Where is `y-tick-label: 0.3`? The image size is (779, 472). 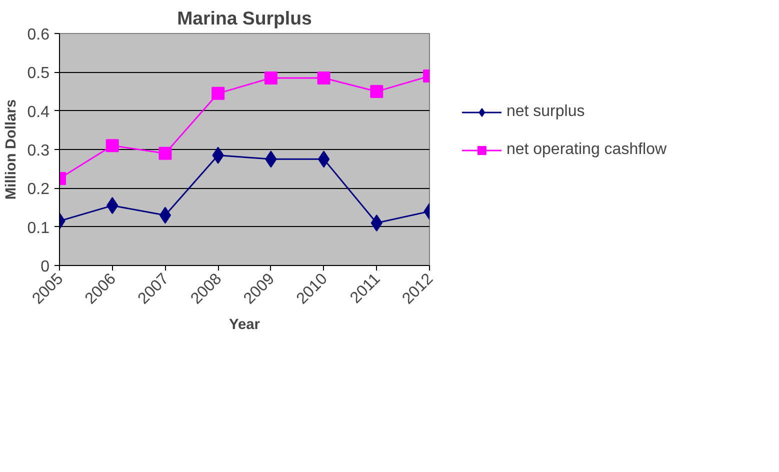 y-tick-label: 0.3 is located at coordinates (38, 151).